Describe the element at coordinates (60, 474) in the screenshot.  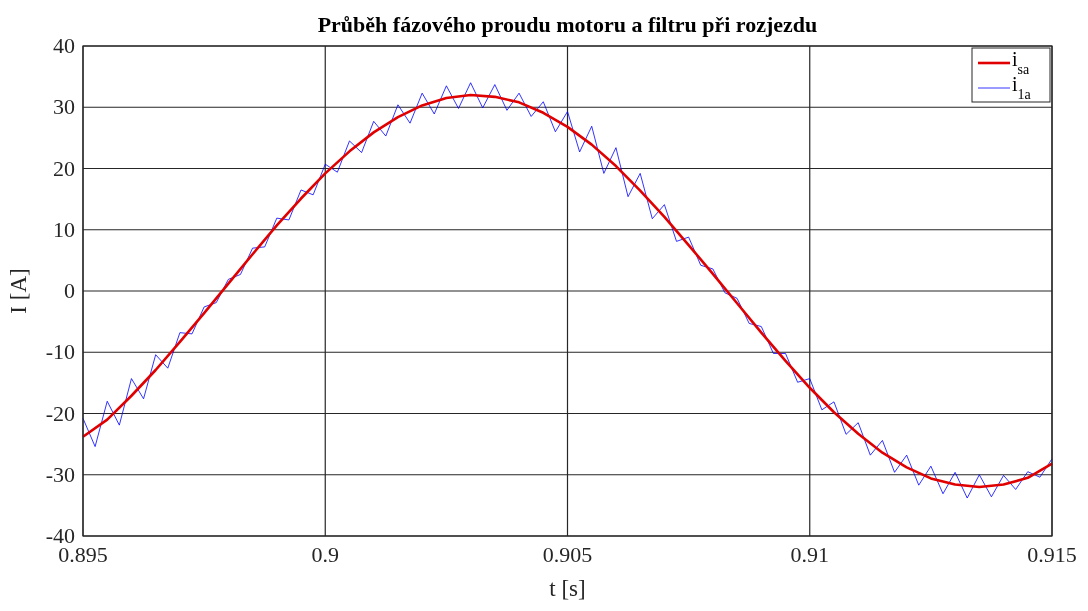
I see `y-tick-label: -30` at that location.